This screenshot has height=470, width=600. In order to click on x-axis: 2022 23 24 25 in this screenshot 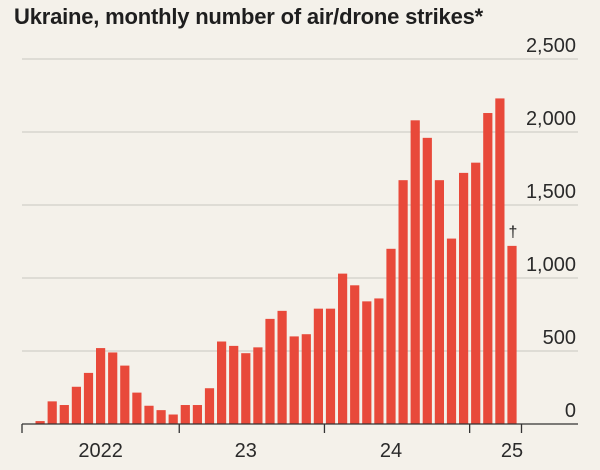, I will do `click(299, 442)`.